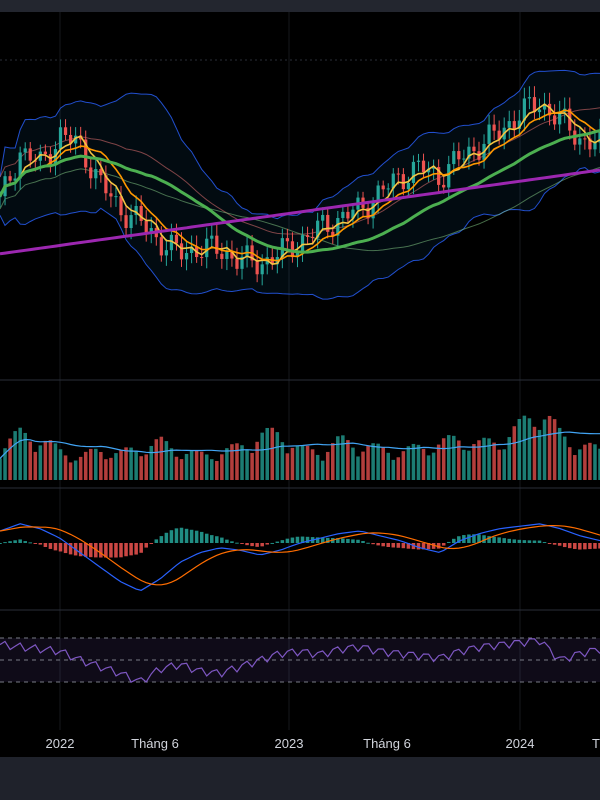  What do you see at coordinates (520, 743) in the screenshot?
I see `x-tick-label: 2024` at bounding box center [520, 743].